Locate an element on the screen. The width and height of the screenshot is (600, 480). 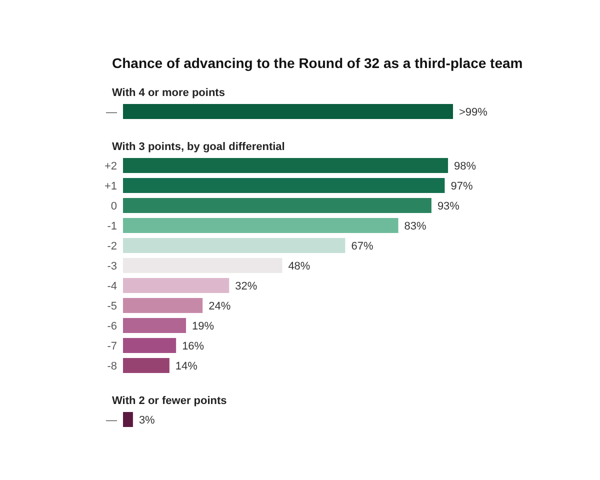
y-tick-label: -2 is located at coordinates (112, 246).